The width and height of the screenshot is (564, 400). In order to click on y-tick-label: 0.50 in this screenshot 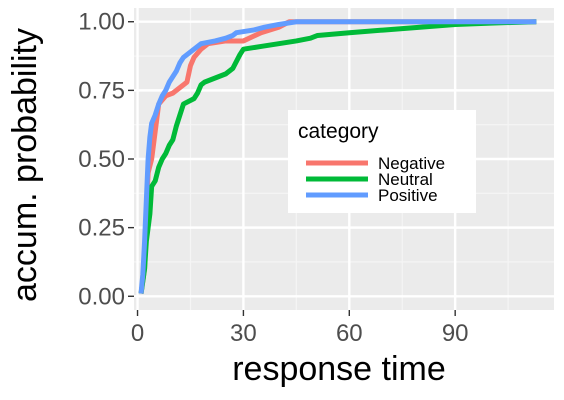, I will do `click(101, 159)`.